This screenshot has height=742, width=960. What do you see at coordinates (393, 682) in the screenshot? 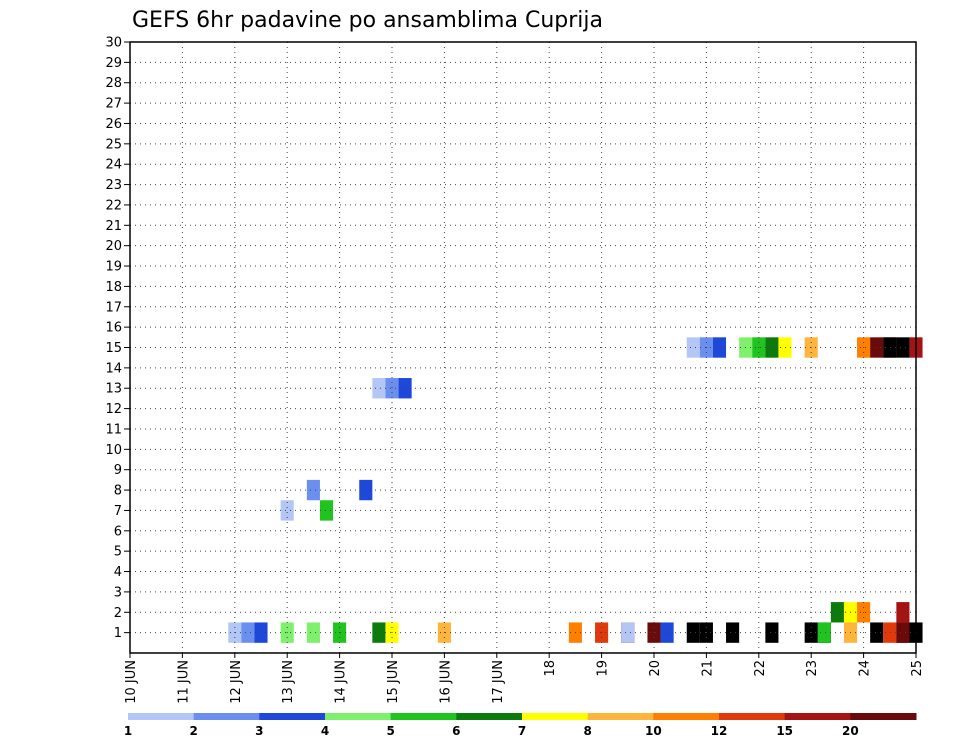
I see `x-tick-label: 15 JUN` at bounding box center [393, 682].